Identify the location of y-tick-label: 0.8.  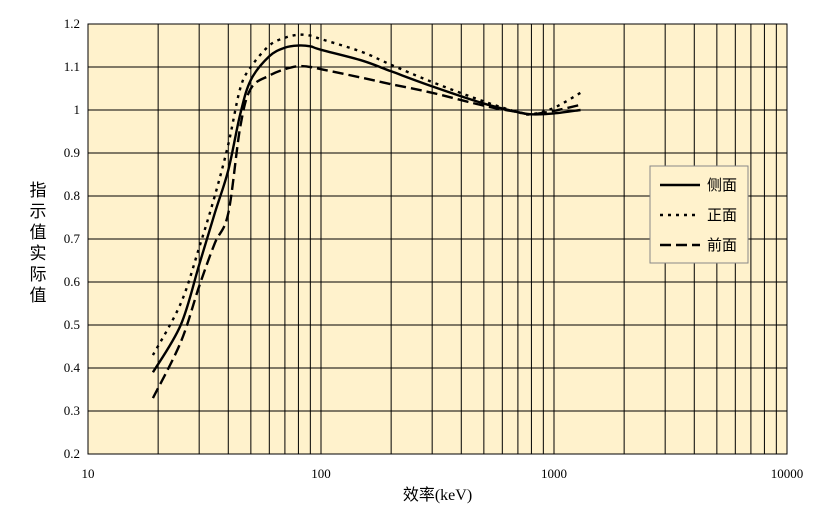
(72, 195).